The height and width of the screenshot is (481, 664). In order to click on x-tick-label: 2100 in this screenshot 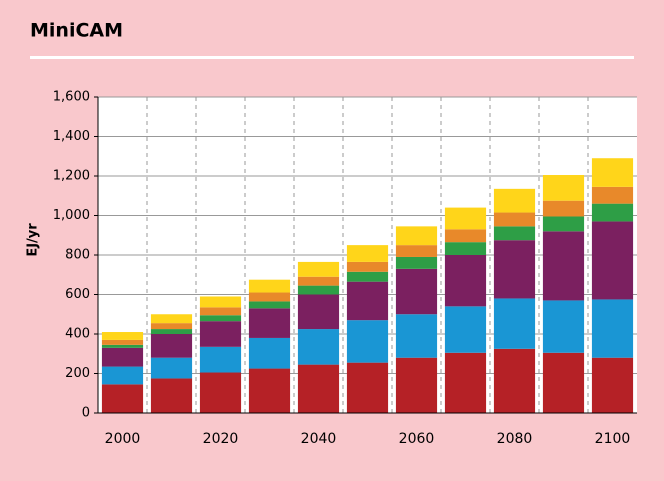, I will do `click(613, 439)`.